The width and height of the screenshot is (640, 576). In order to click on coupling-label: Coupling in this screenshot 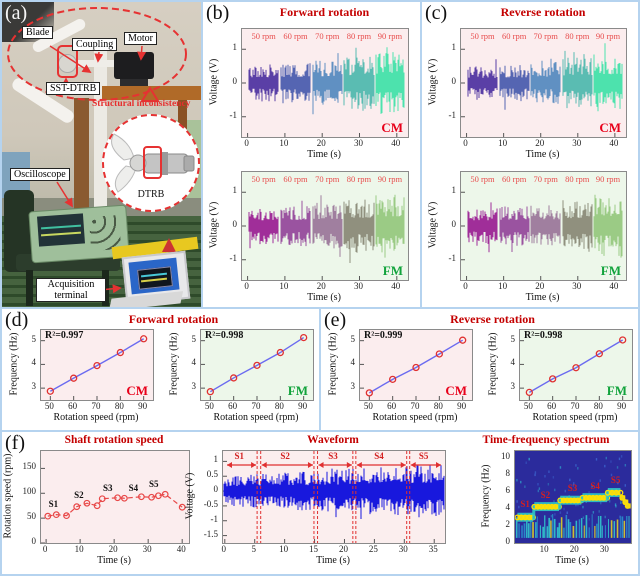, I will do `click(95, 44)`.